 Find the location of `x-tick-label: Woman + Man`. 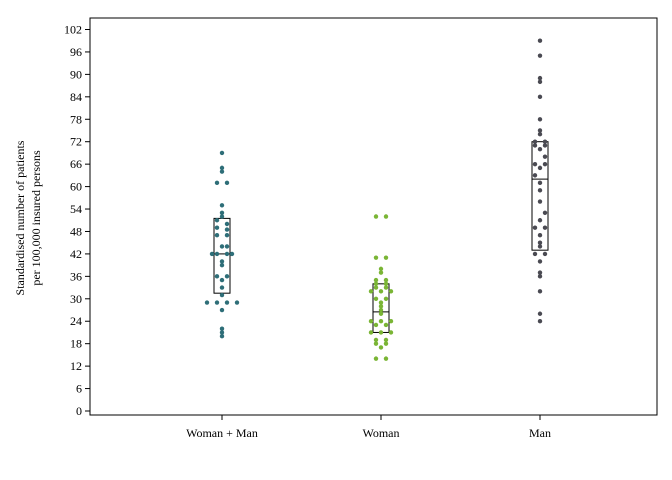

x-tick-label: Woman + Man is located at coordinates (222, 433).